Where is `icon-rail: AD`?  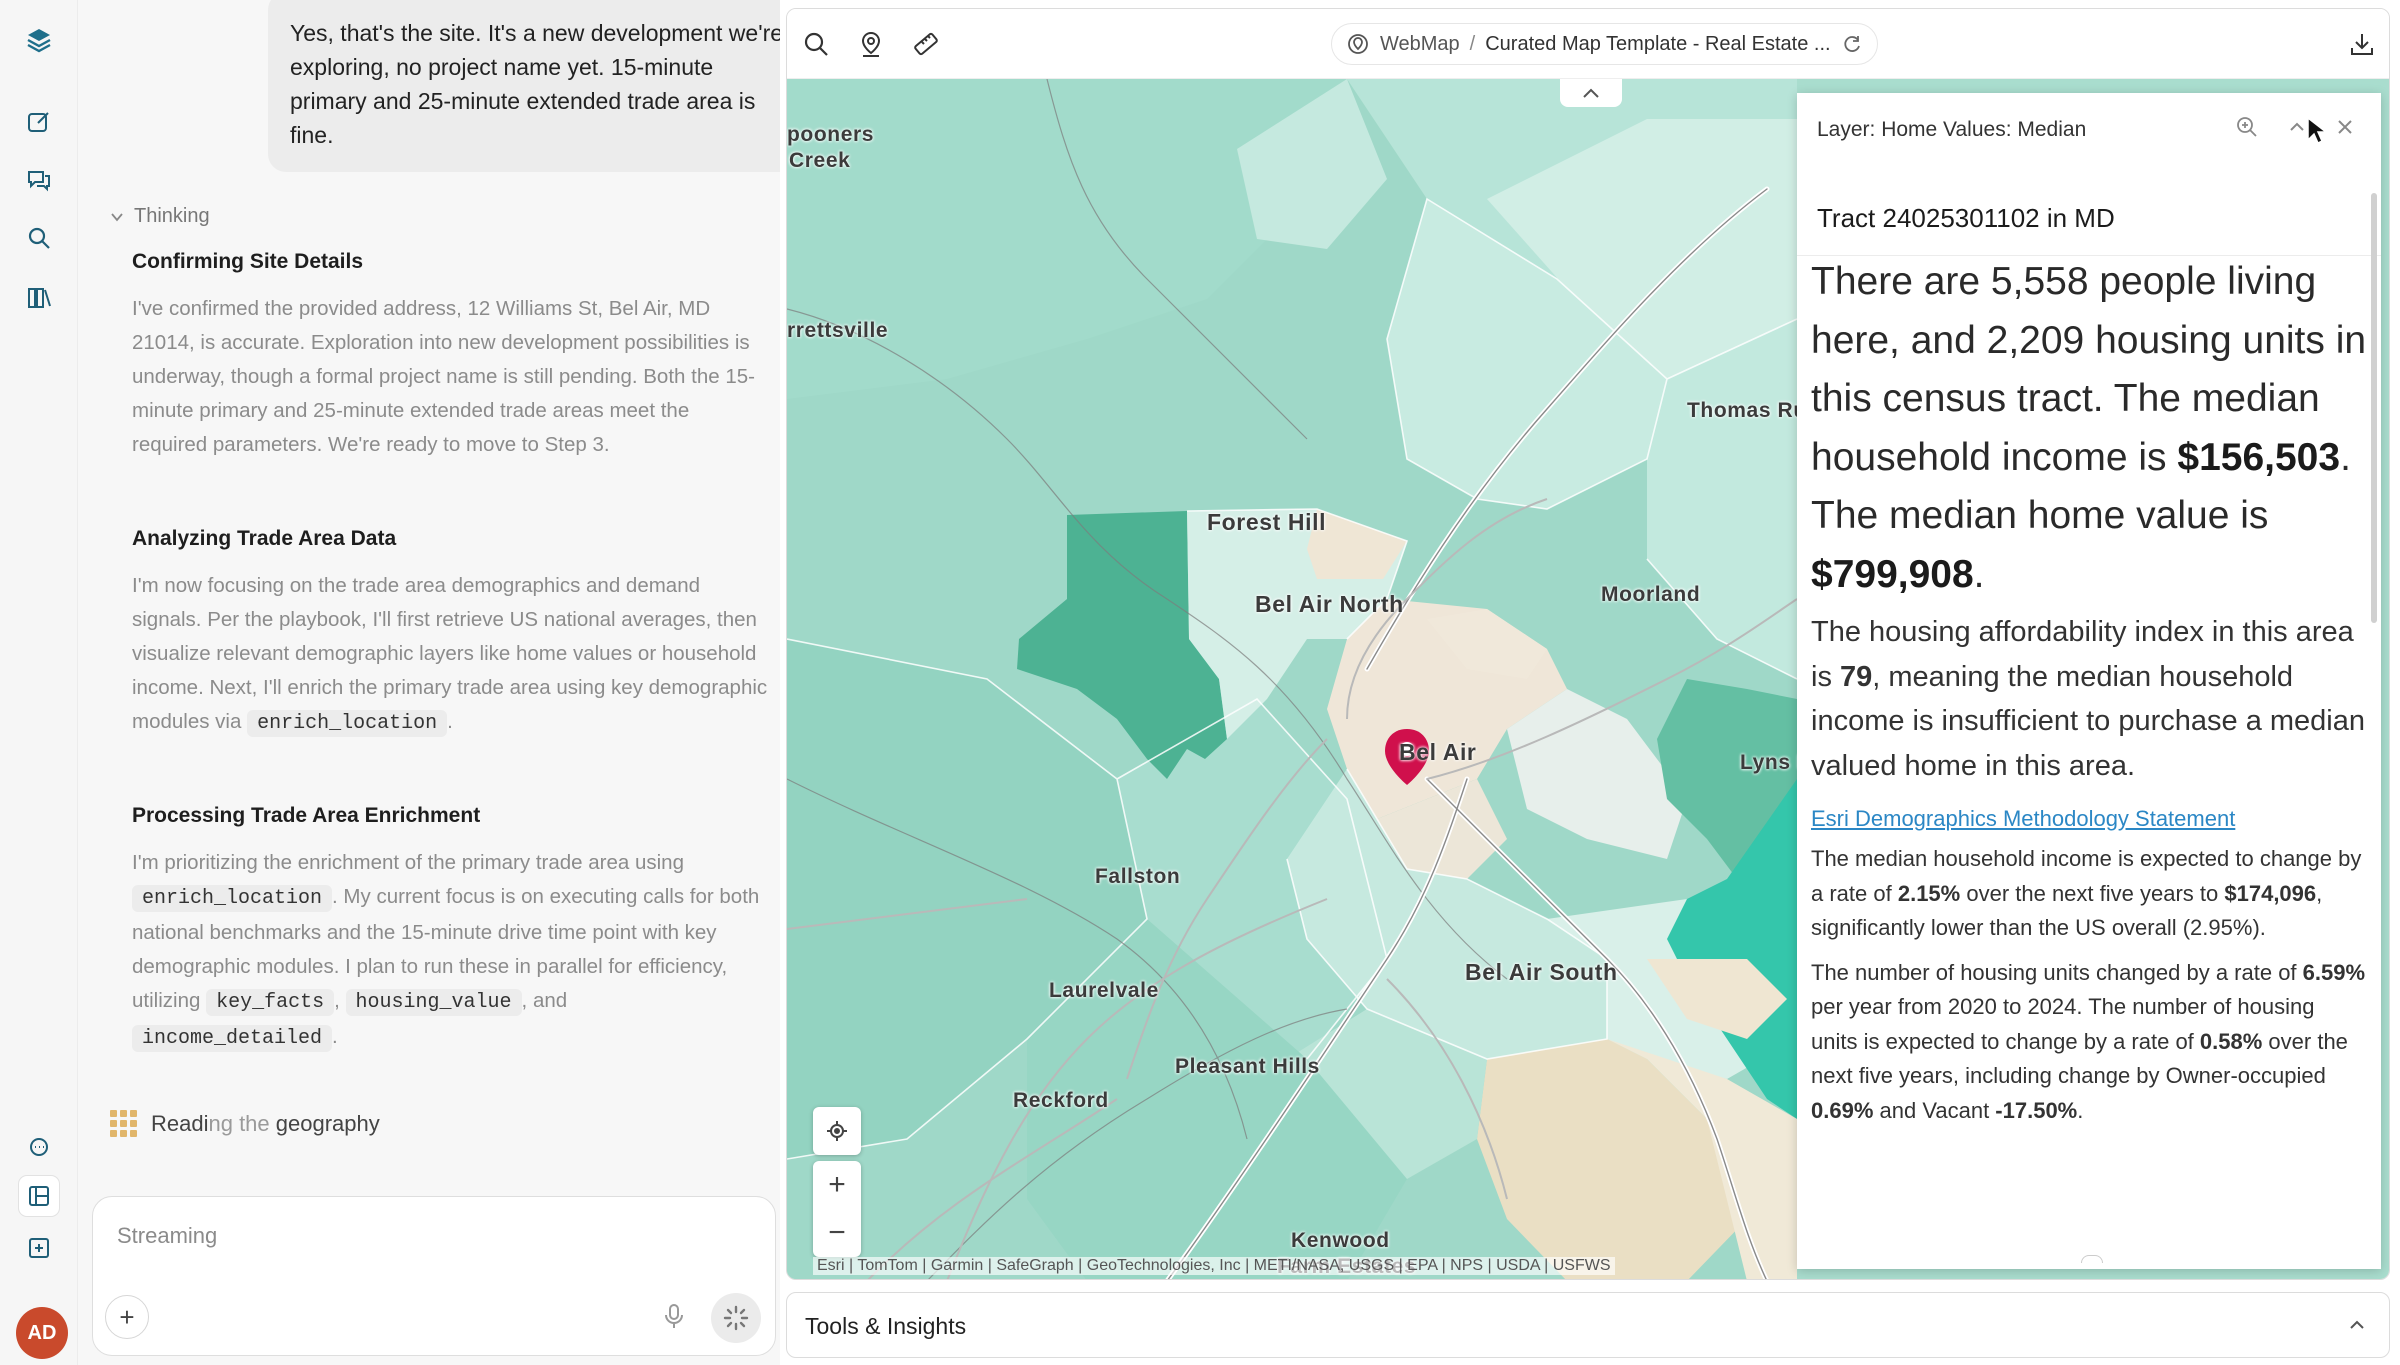
icon-rail: AD is located at coordinates (39, 682).